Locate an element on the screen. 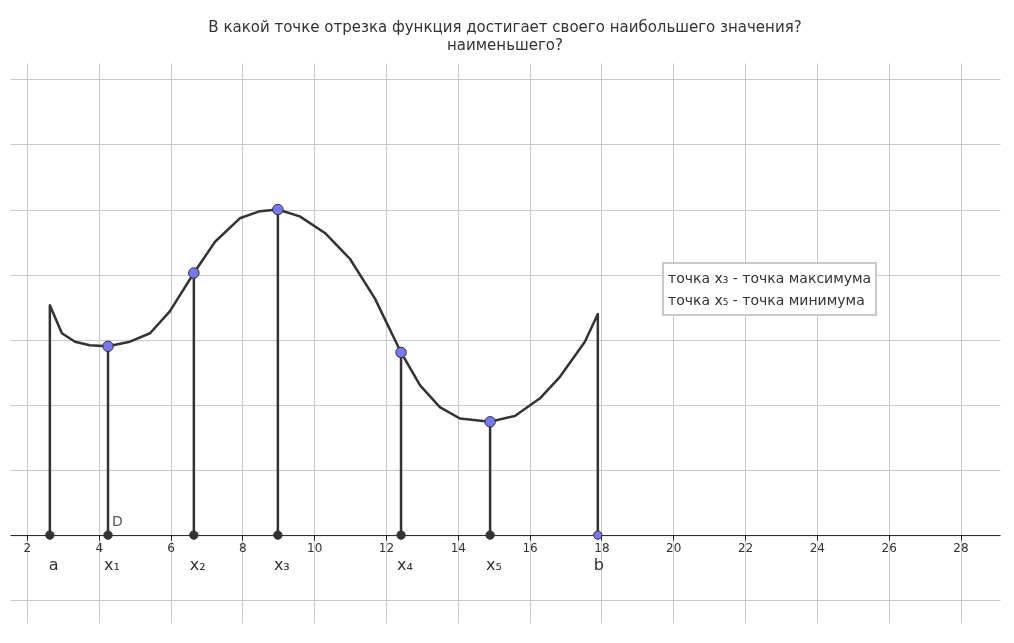 This screenshot has height=643, width=1014. chart-title: В какой точке отрезка функция достигает своего наибольшего значения? is located at coordinates (505, 27).